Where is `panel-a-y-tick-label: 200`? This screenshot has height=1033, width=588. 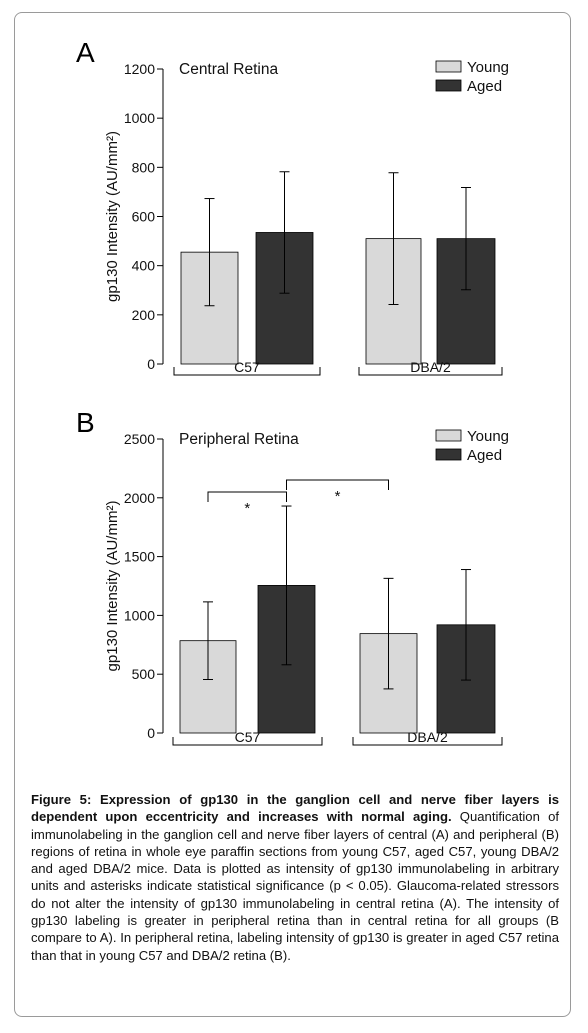 panel-a-y-tick-label: 200 is located at coordinates (144, 315).